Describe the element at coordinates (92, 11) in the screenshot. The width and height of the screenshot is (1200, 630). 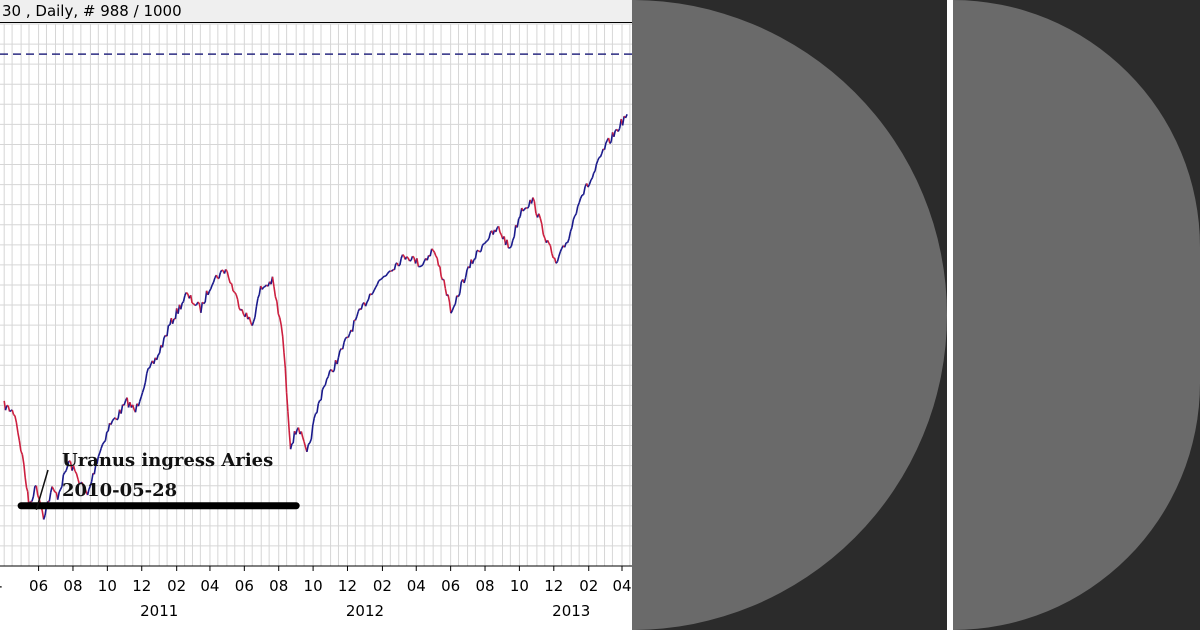
I see `chart-header-text: 30 , Daily, # 988 / 1000` at that location.